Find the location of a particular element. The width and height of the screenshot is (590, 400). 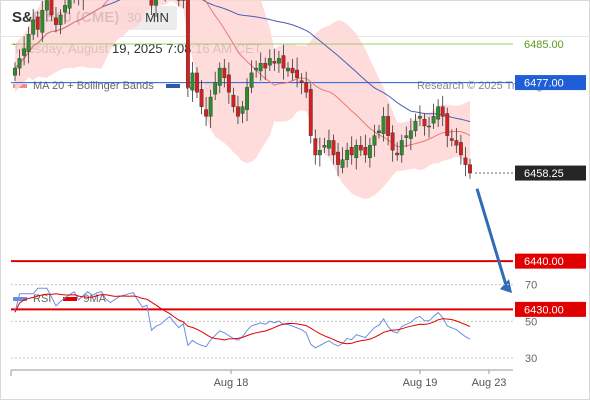

rsi-ma-line is located at coordinates (242, 319).